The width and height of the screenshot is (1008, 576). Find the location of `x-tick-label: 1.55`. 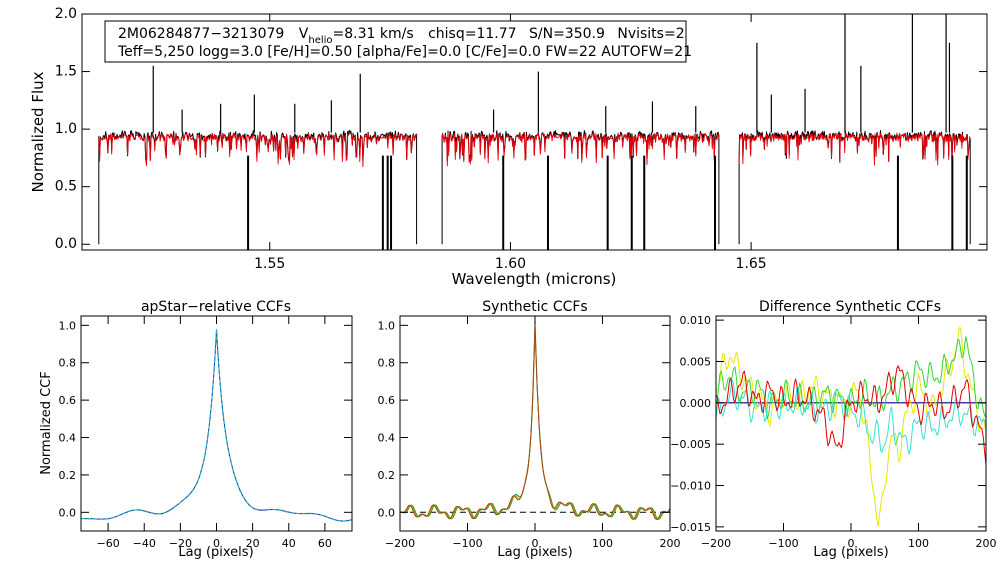

x-tick-label: 1.55 is located at coordinates (269, 264).